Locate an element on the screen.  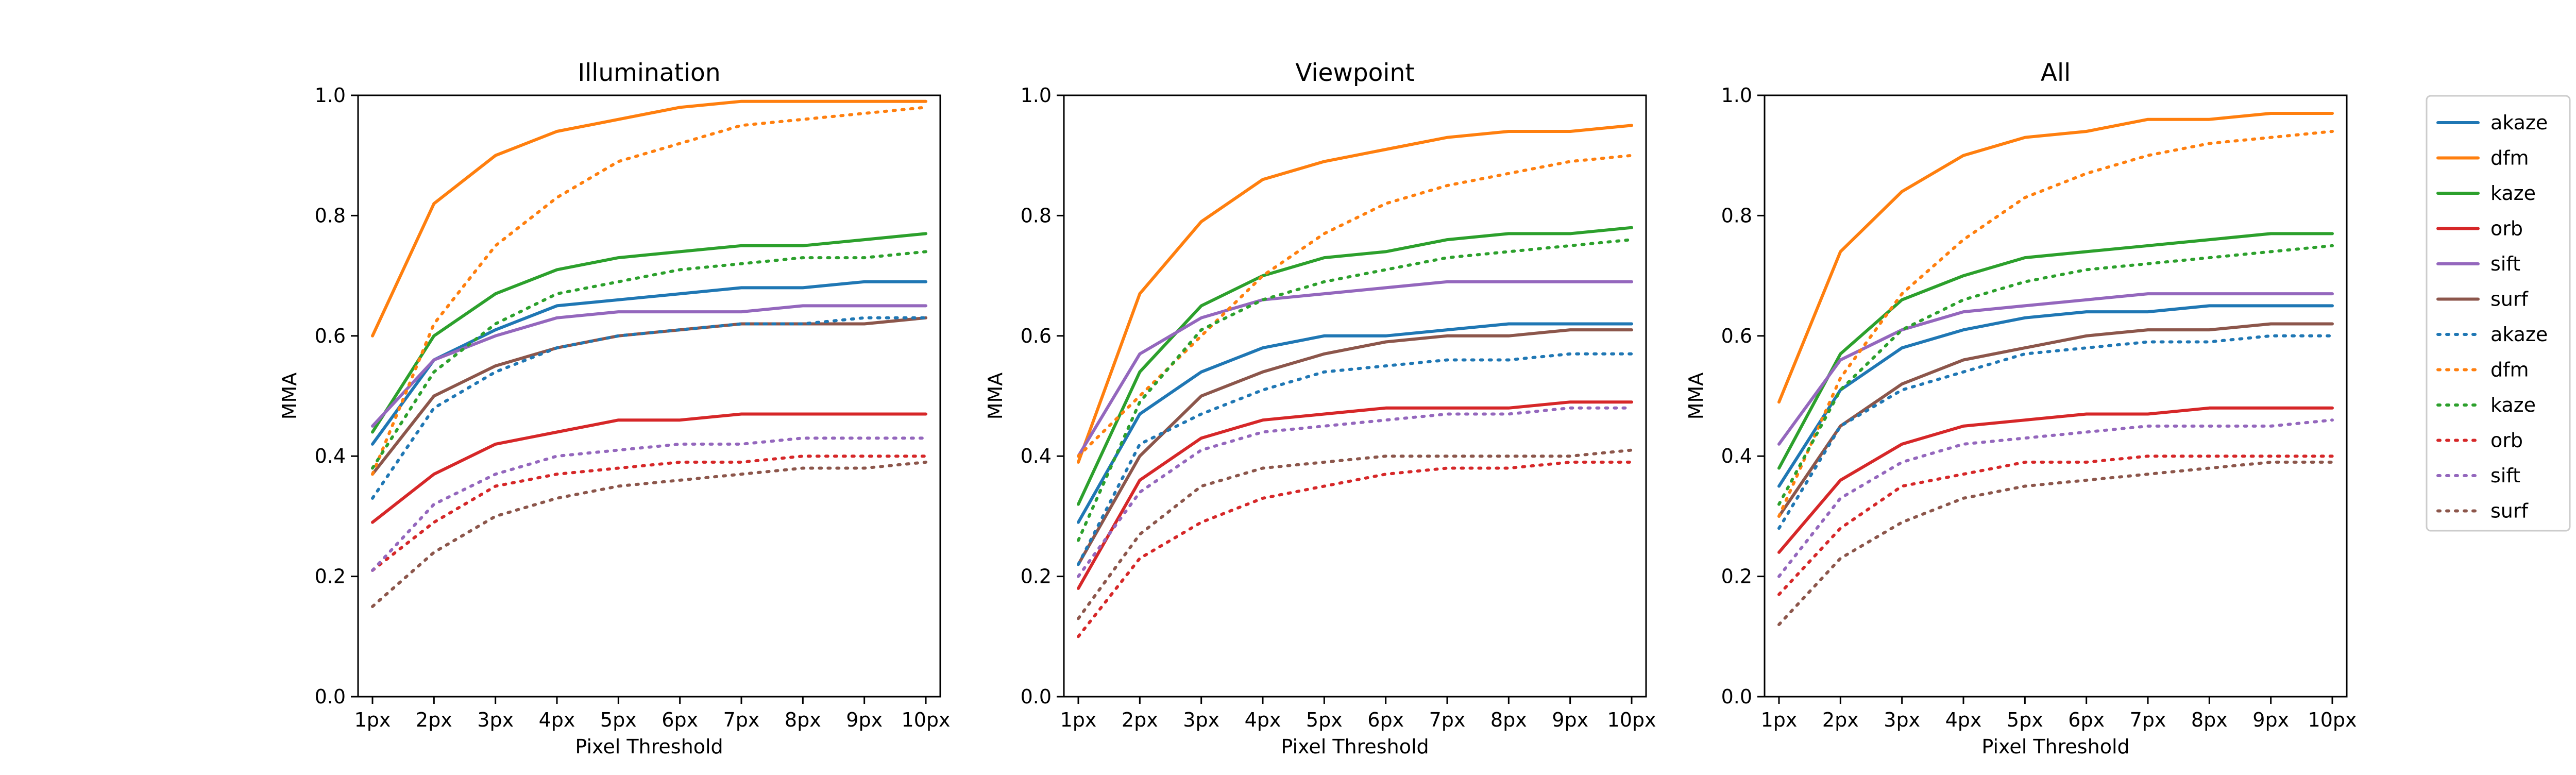
legend-item-surf-dotted: surf is located at coordinates (2482, 511).